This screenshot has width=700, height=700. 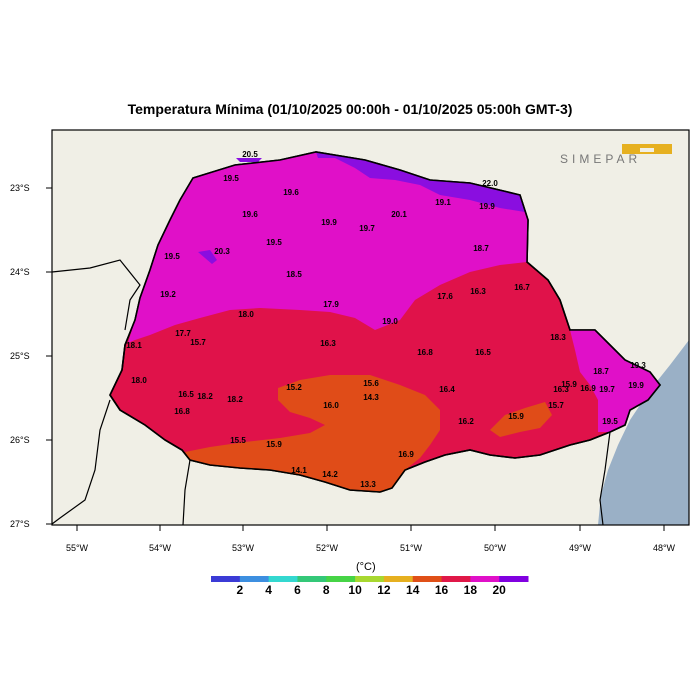 I want to click on station-value: 18.7, so click(x=601, y=371).